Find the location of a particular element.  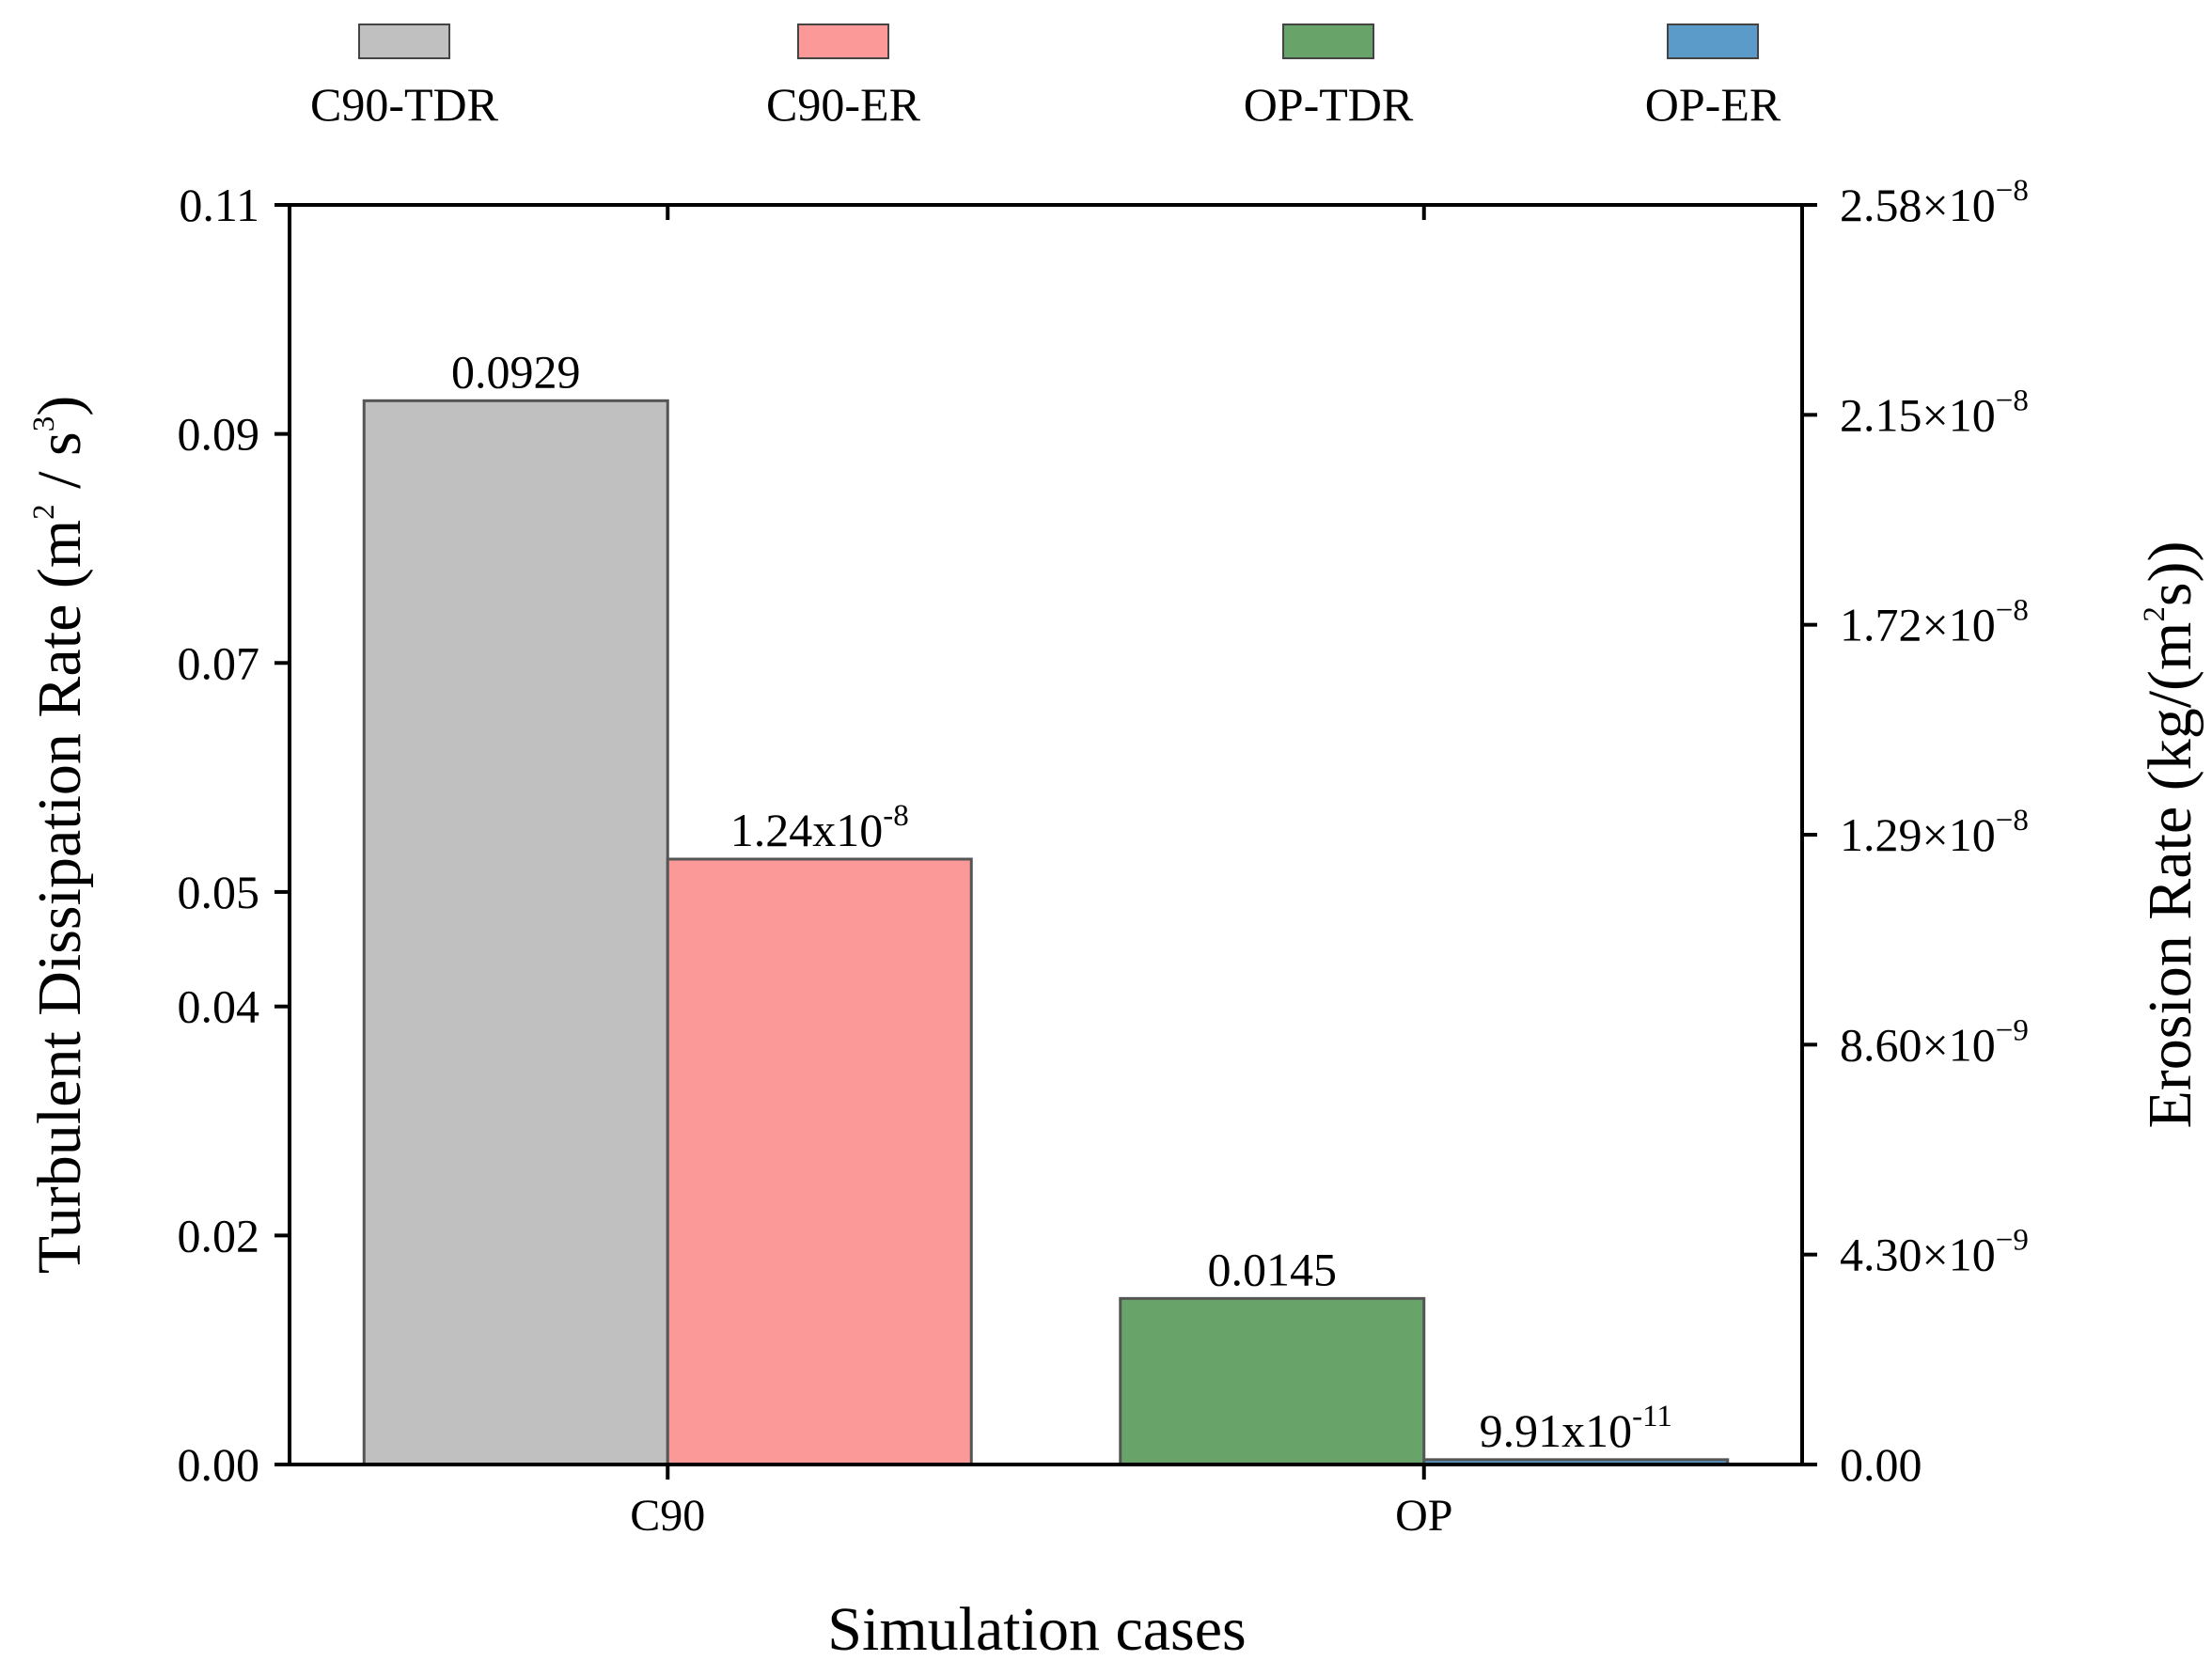

left-tick-label: 0.07 is located at coordinates (219, 662).